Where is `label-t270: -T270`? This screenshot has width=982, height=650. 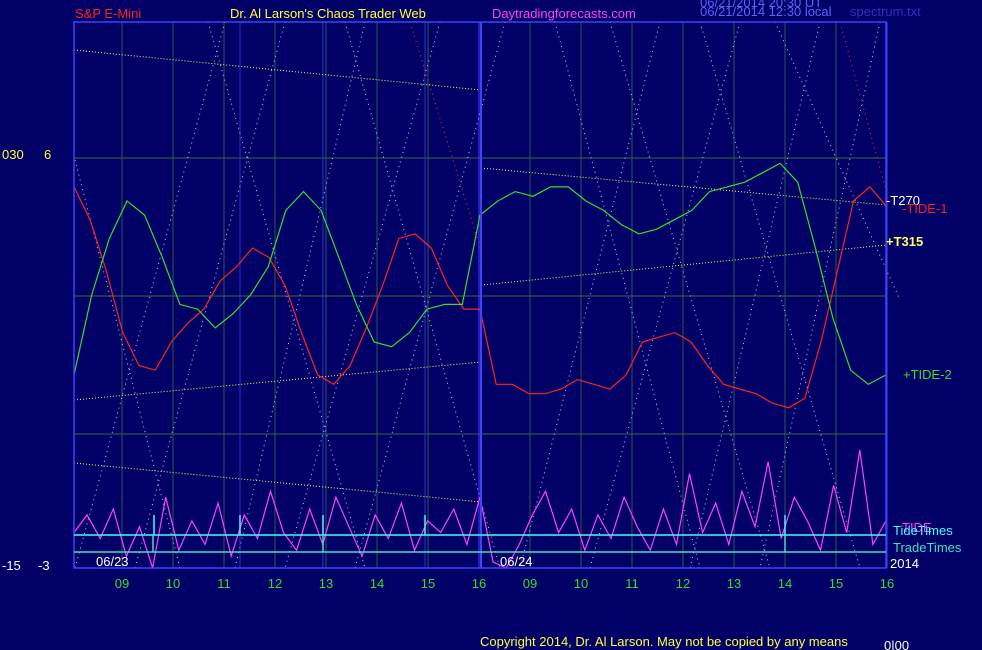 label-t270: -T270 is located at coordinates (903, 200).